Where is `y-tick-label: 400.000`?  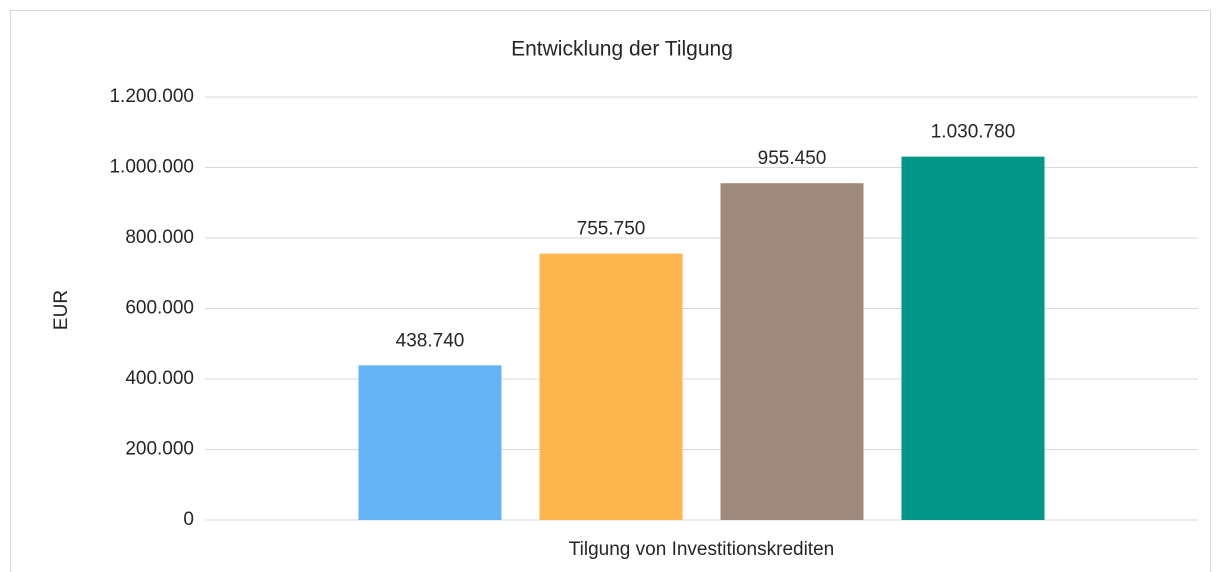 y-tick-label: 400.000 is located at coordinates (159, 378).